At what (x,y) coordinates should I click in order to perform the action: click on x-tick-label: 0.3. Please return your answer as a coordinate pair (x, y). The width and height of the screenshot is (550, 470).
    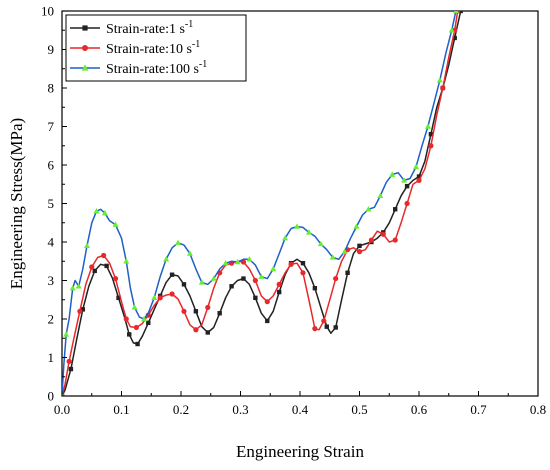
    Looking at the image, I should click on (240, 409).